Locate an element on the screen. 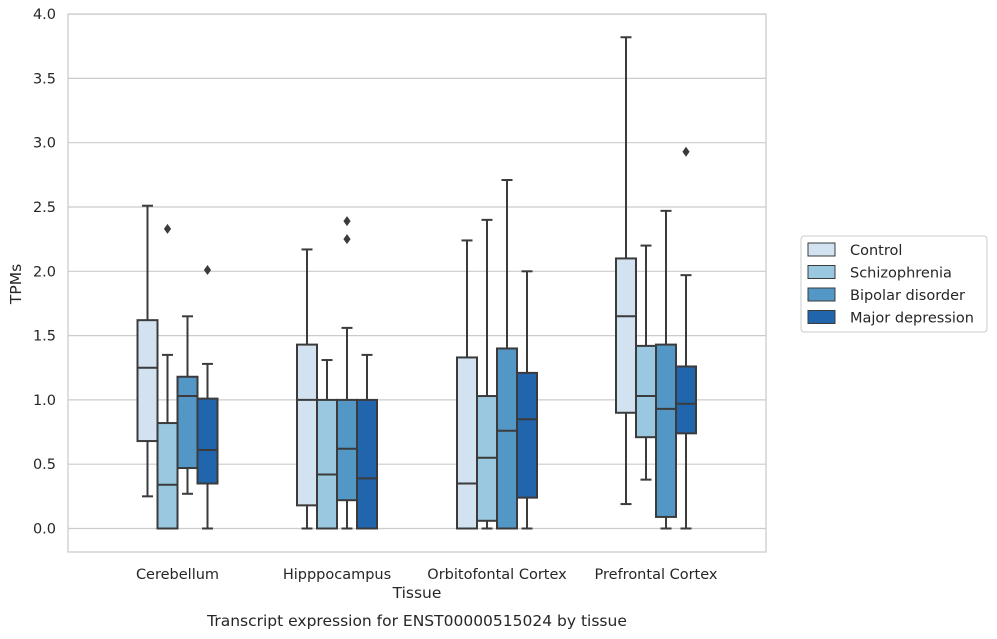 This screenshot has width=997, height=639. y-tick-label: 2.0 is located at coordinates (44, 272).